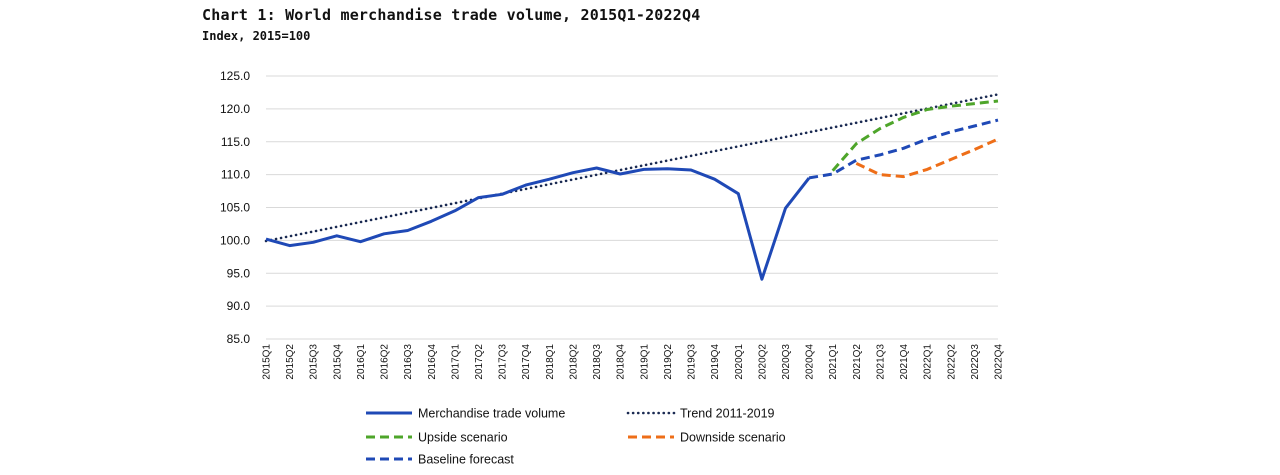  Describe the element at coordinates (597, 362) in the screenshot. I see `x-tick-label: 2018Q3` at that location.